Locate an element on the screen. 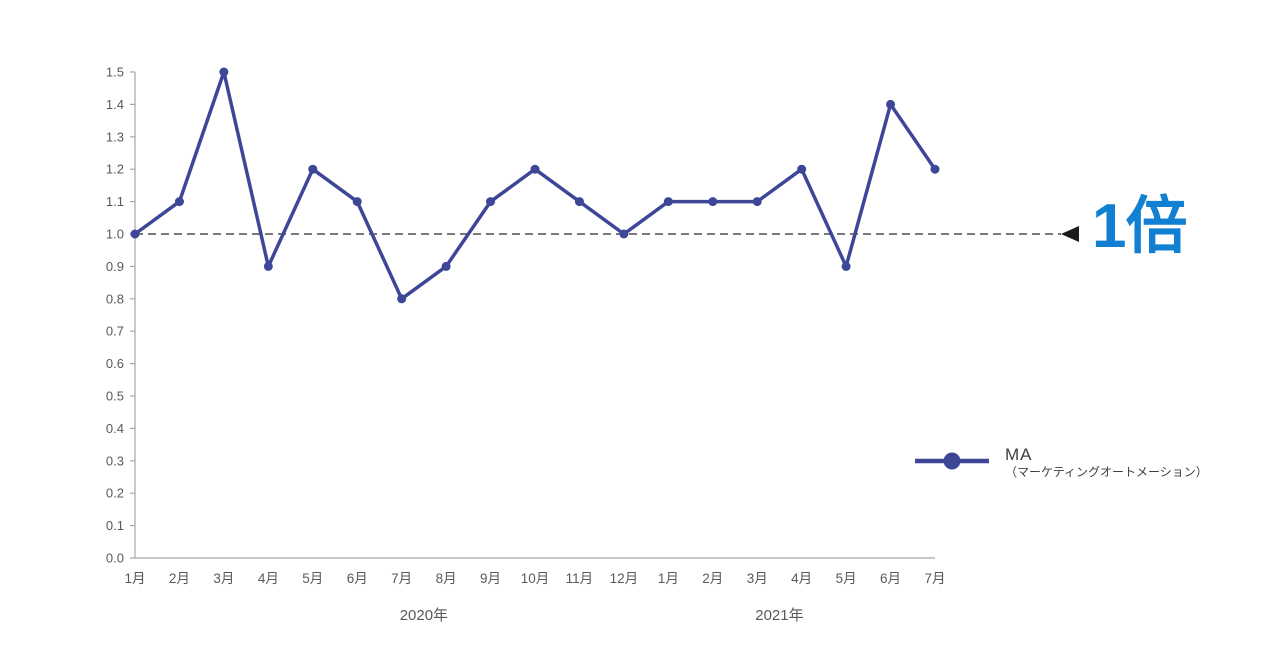 The width and height of the screenshot is (1280, 670). svg-text: 0.0 is located at coordinates (115, 558).